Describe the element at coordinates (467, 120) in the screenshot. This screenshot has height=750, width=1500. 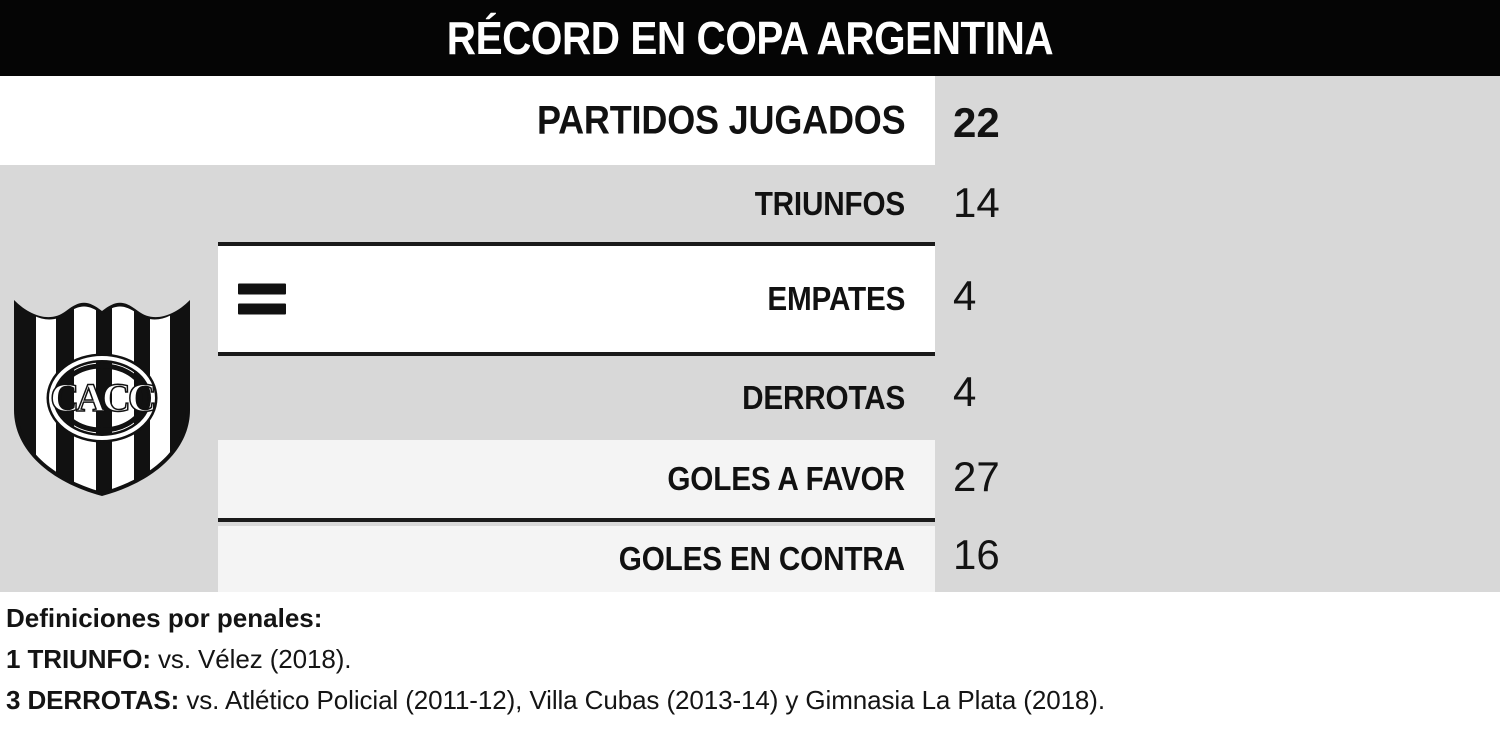
I see `table-row: PARTIDOS JUGADOS` at that location.